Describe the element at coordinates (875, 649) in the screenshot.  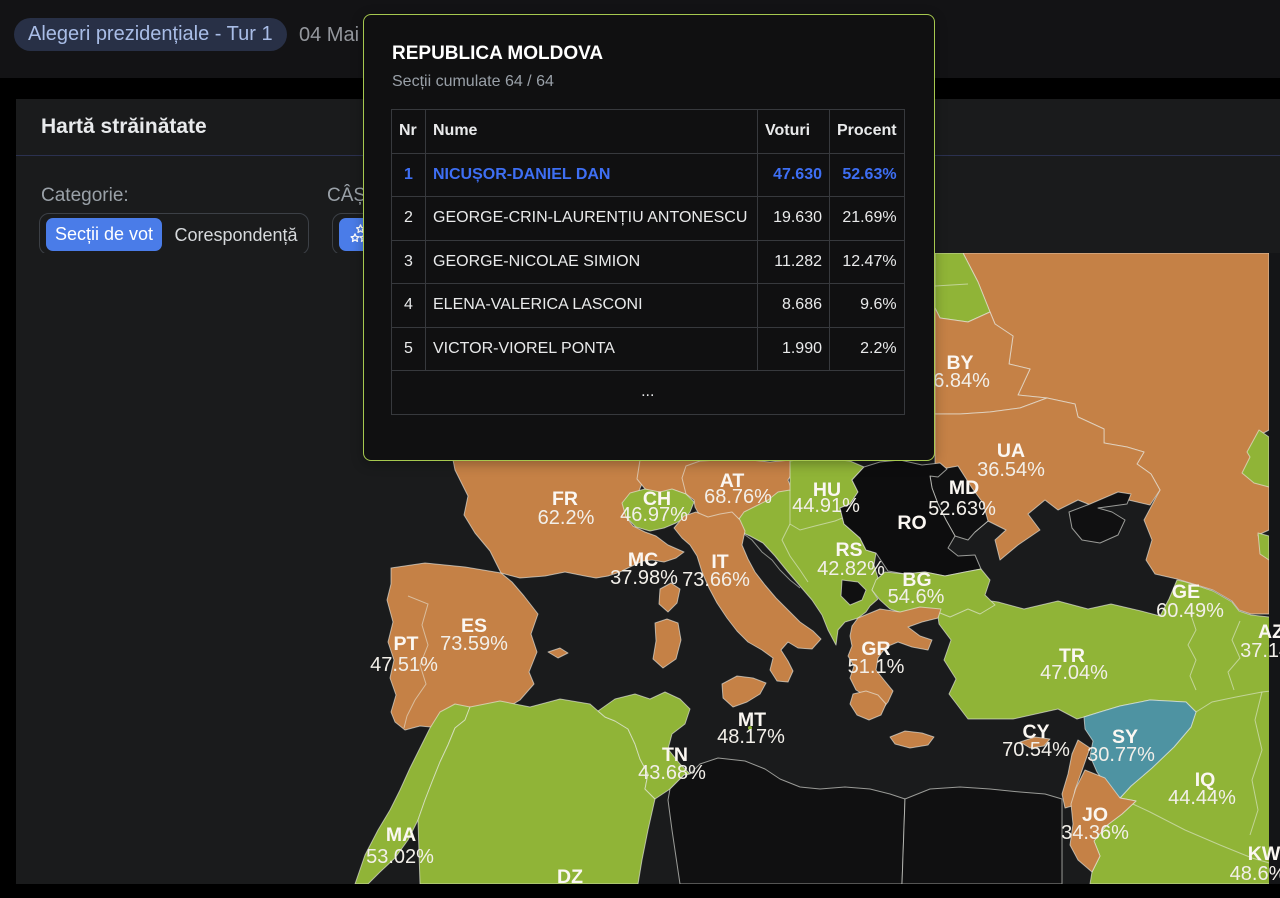
I see `svg-text: GR` at that location.